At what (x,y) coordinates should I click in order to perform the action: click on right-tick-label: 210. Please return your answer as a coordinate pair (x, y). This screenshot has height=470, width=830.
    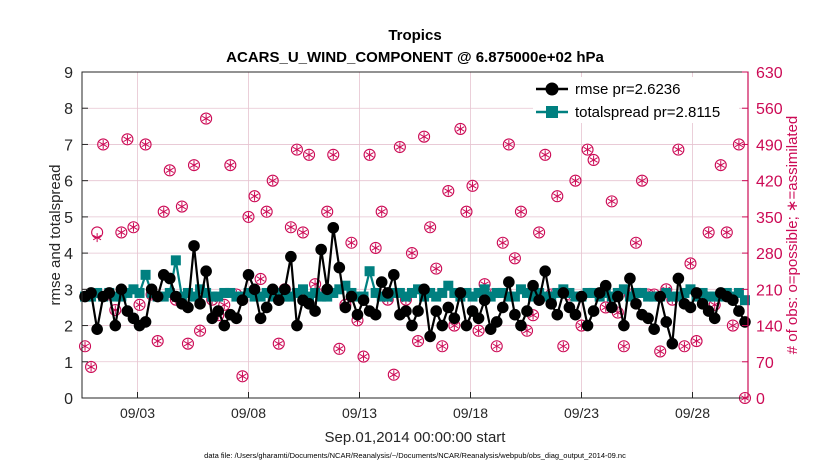
    Looking at the image, I should click on (769, 290).